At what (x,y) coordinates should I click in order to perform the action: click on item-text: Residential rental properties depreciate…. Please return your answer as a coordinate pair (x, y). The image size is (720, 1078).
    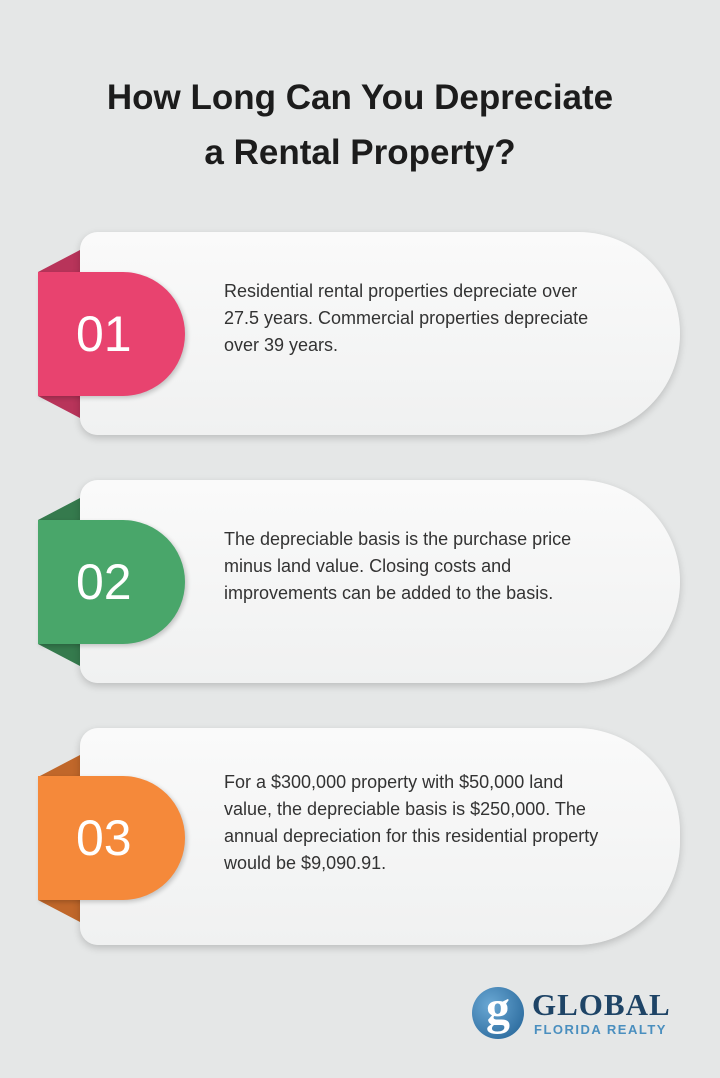
    Looking at the image, I should click on (406, 318).